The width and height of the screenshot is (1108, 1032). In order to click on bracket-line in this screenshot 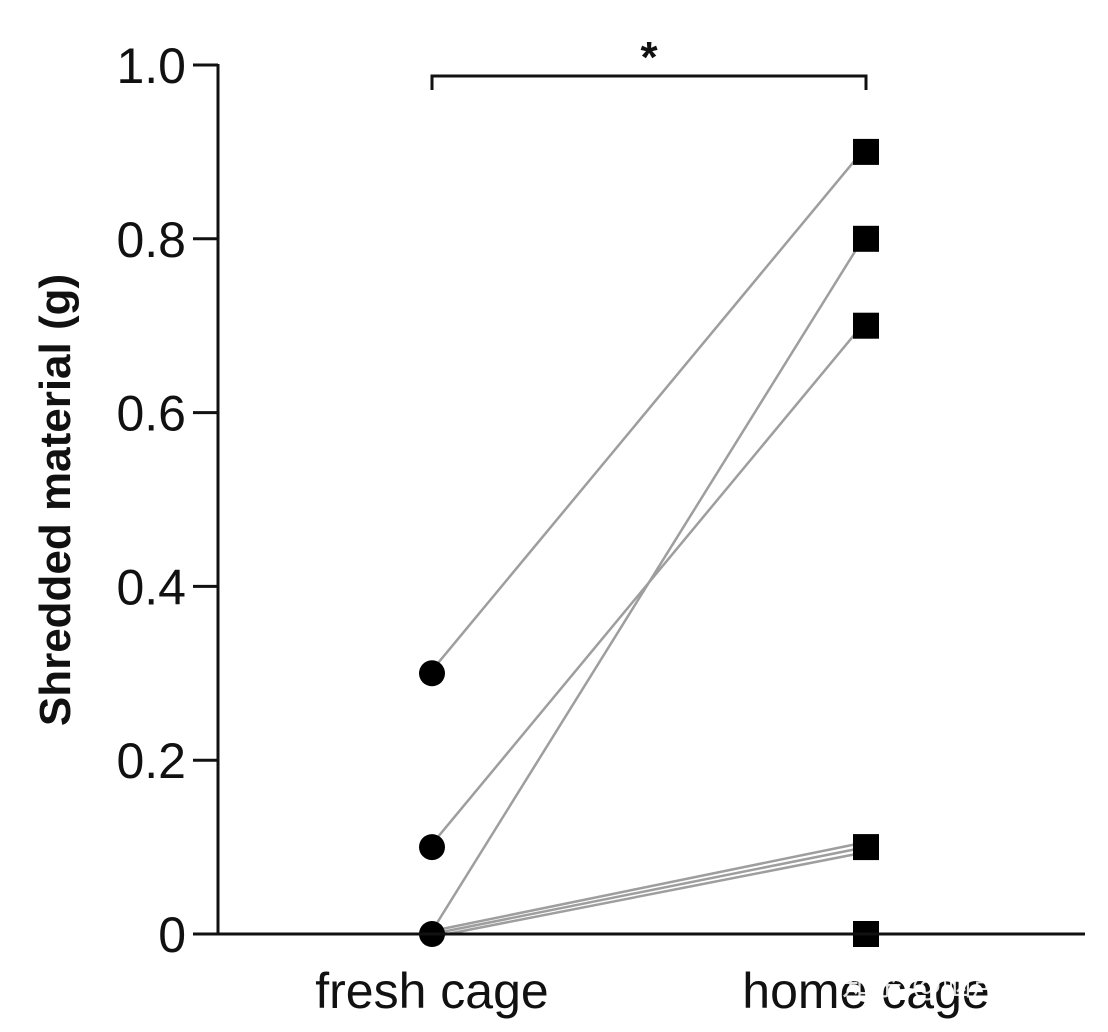, I will do `click(649, 82)`.